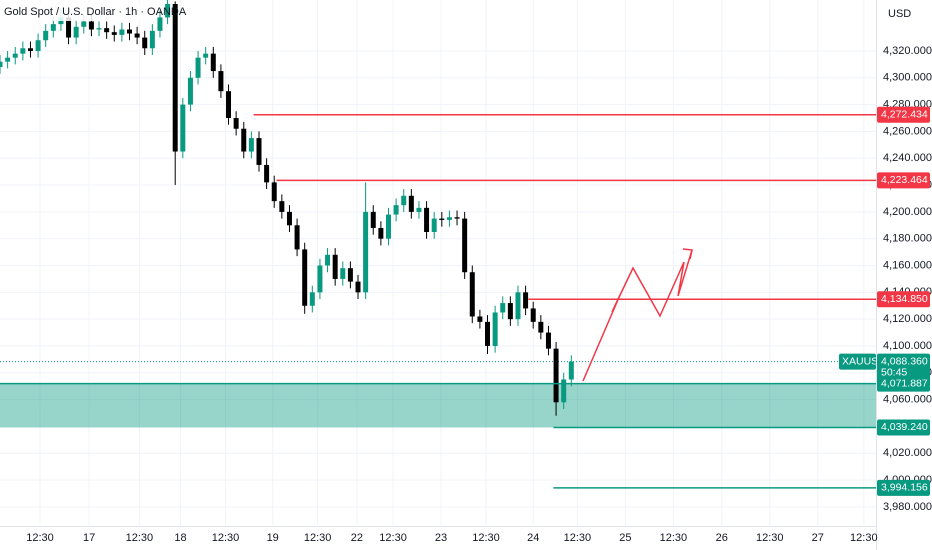  I want to click on chart-title: Gold Spot / U.S. Dollar · 1h · OANDA, so click(95, 12).